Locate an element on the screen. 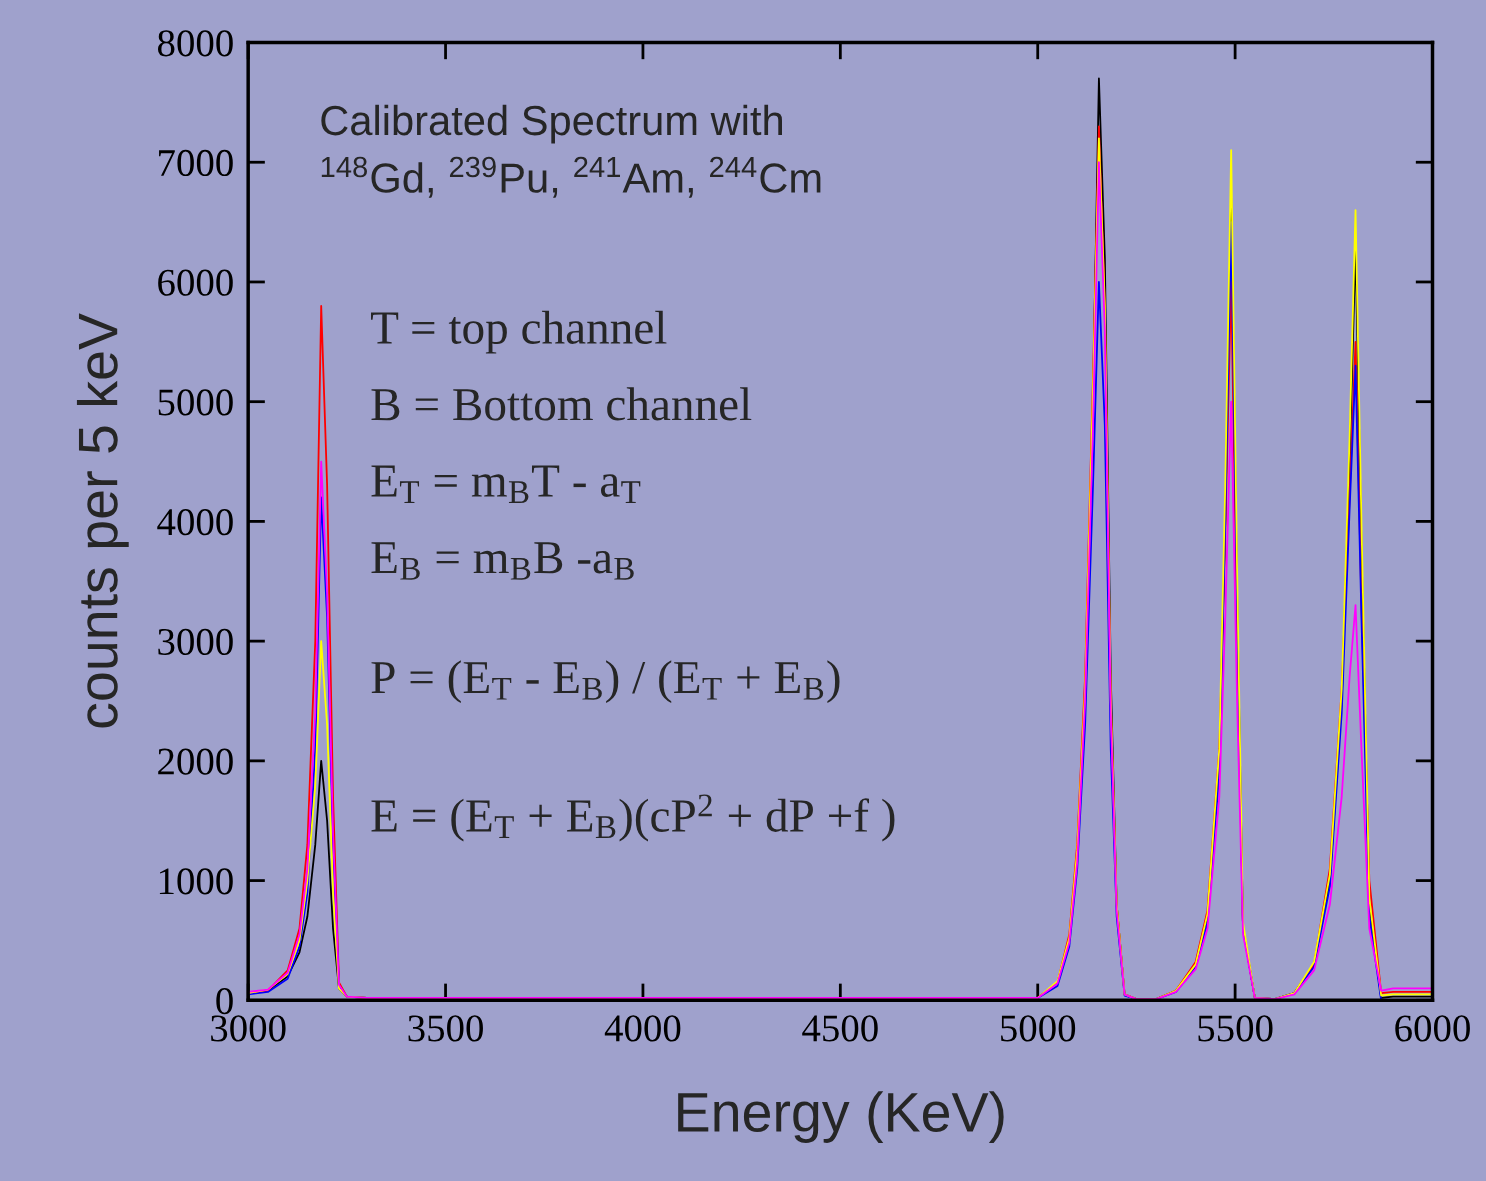 This screenshot has width=1486, height=1181. annotation: E$_{B}$ = m$_{B}$B -a$_{B}$ is located at coordinates (502, 561).